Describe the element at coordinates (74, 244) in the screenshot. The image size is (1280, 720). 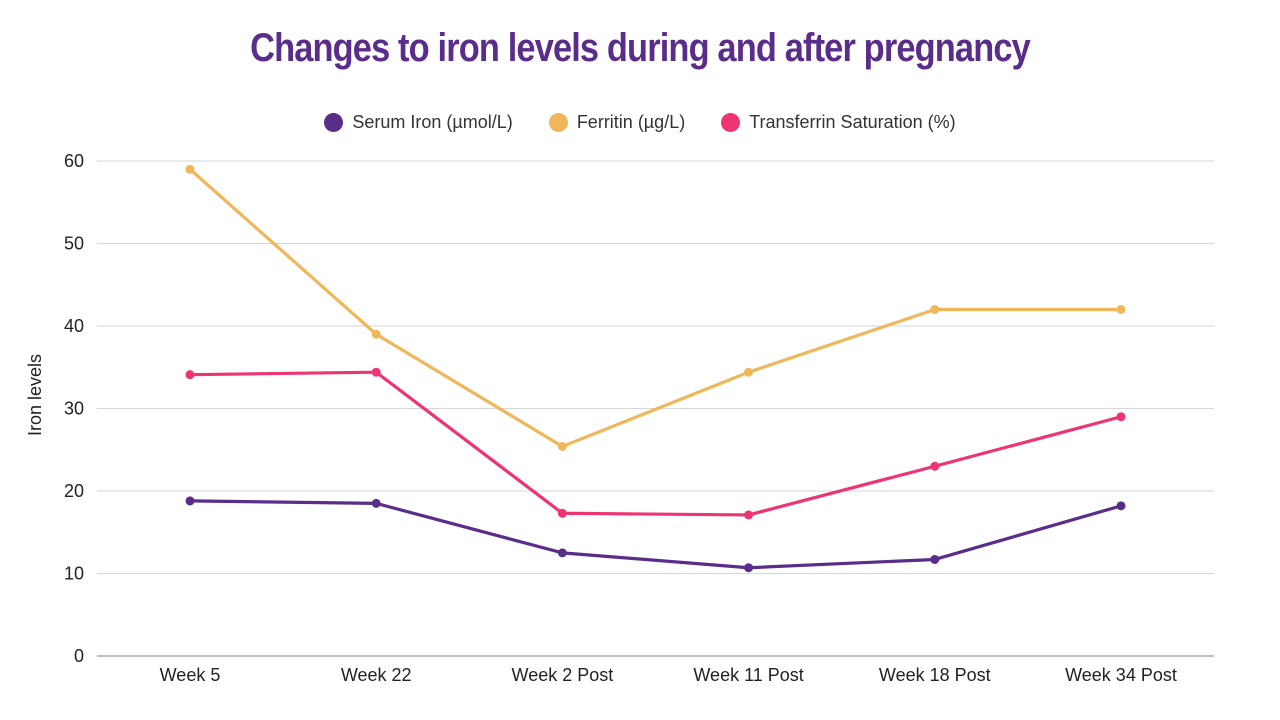
I see `y-tick-label: 50` at that location.